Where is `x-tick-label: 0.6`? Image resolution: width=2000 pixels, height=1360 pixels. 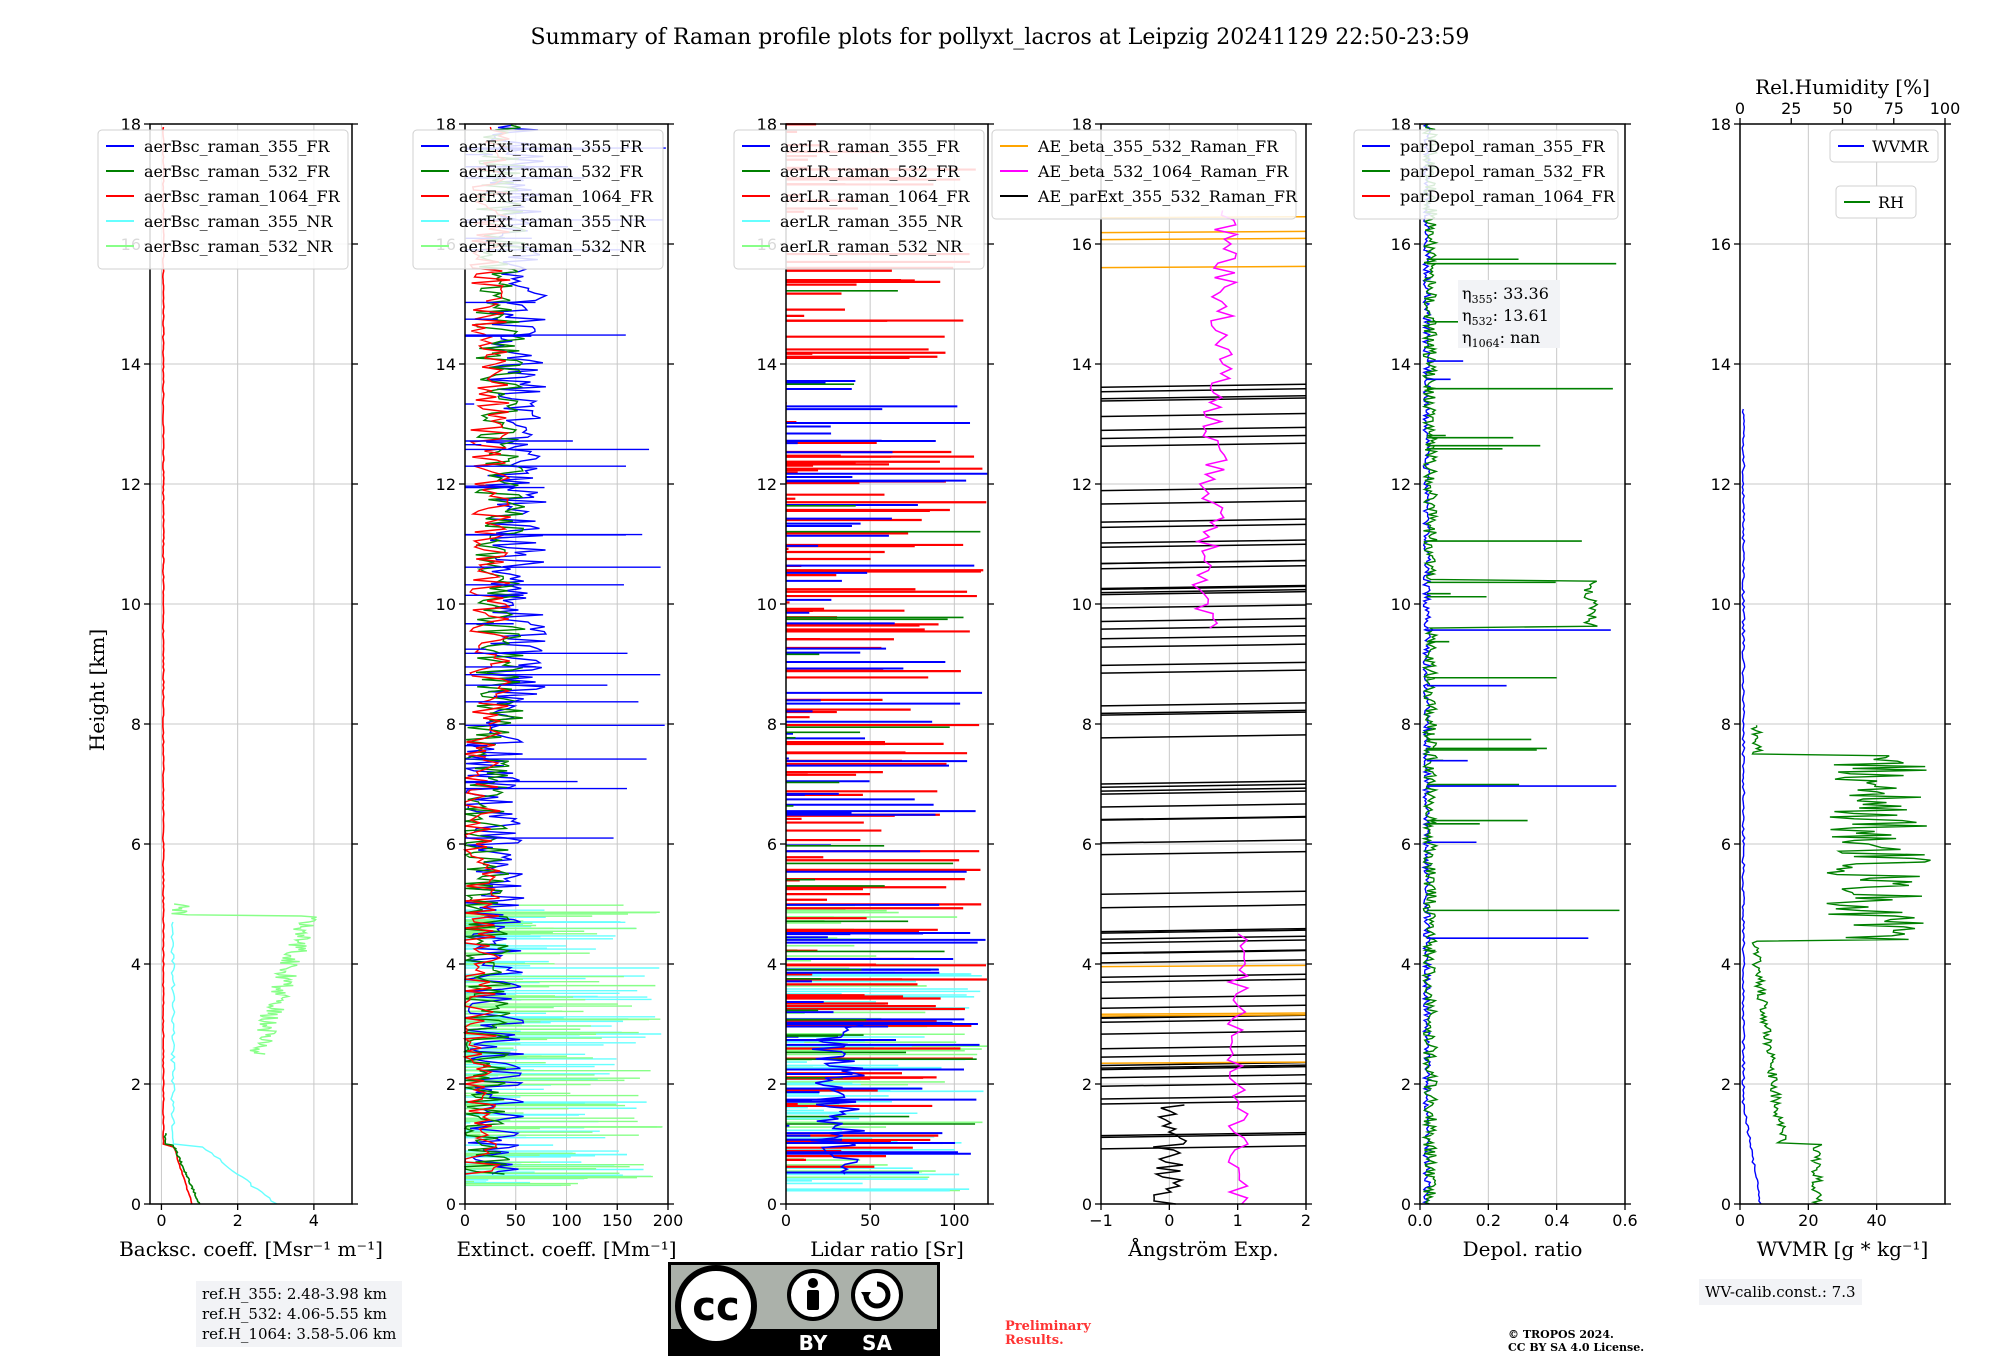 x-tick-label: 0.6 is located at coordinates (1624, 1220).